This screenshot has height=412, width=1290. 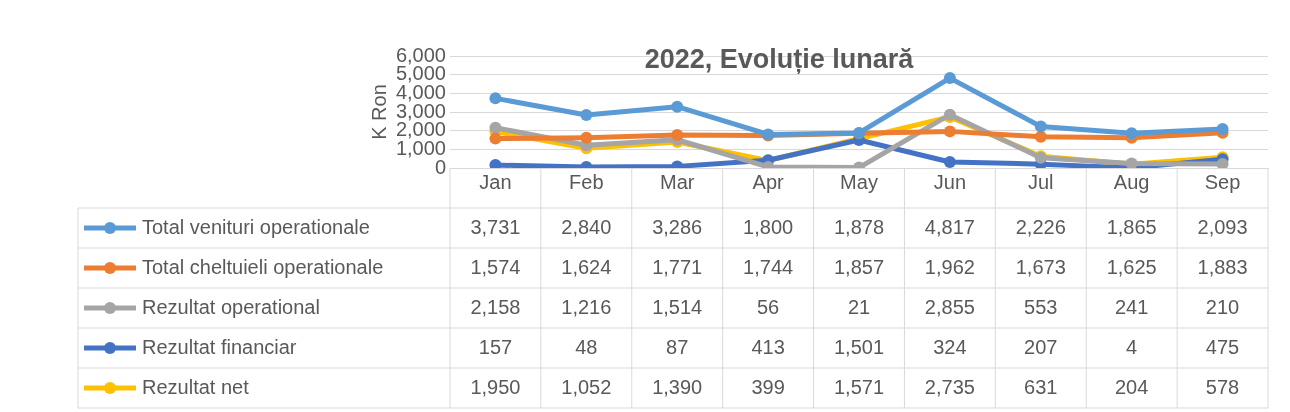 What do you see at coordinates (1131, 386) in the screenshot?
I see `data-label: 204` at bounding box center [1131, 386].